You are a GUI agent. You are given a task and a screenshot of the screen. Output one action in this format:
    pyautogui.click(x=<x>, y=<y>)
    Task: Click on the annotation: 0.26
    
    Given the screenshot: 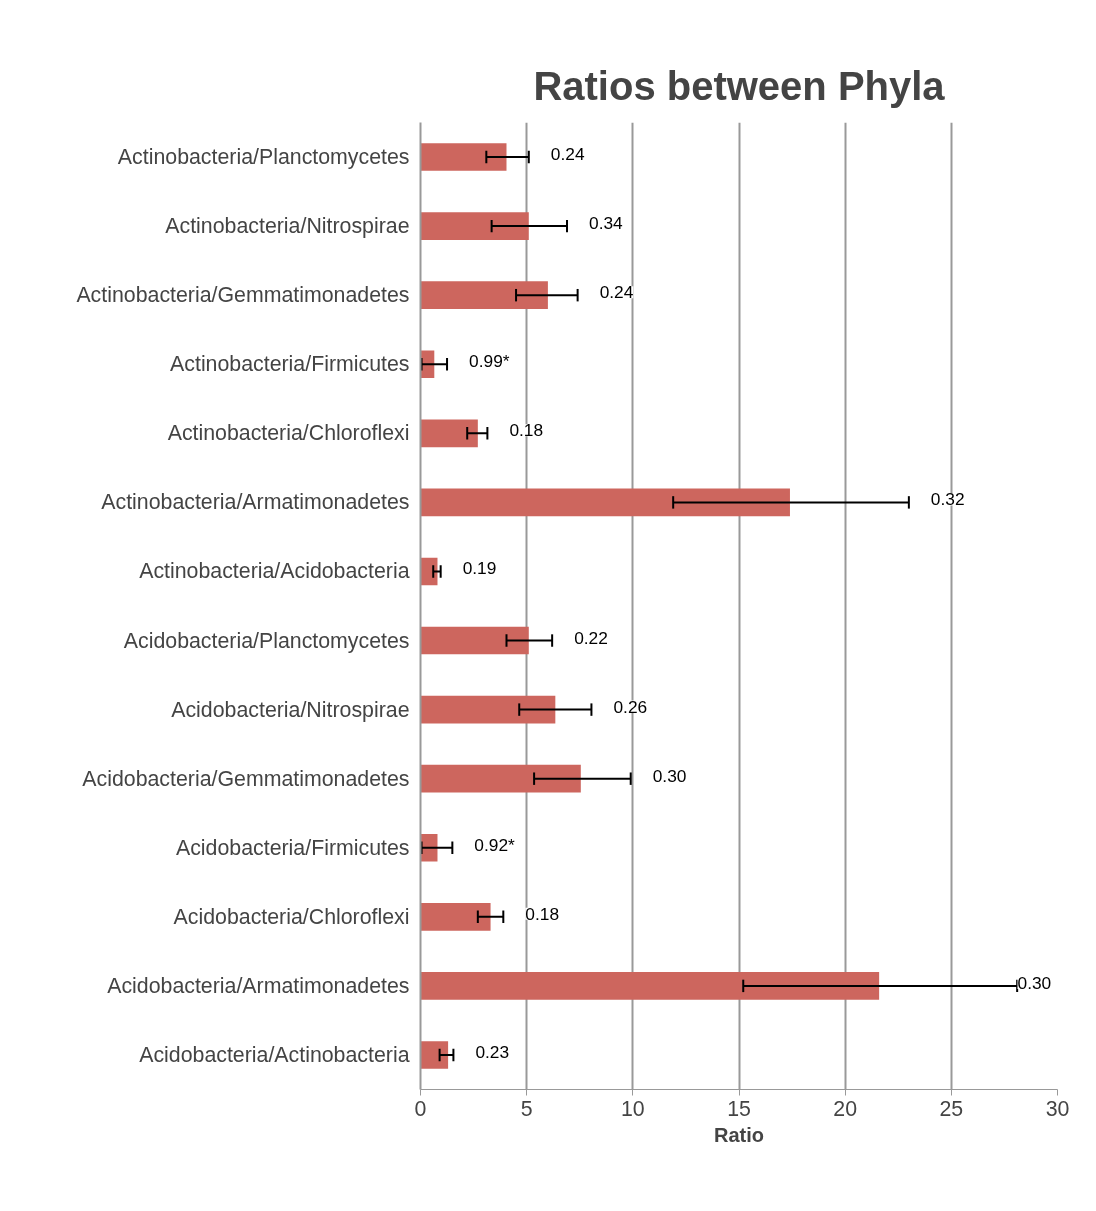 What is the action you would take?
    pyautogui.click(x=630, y=706)
    